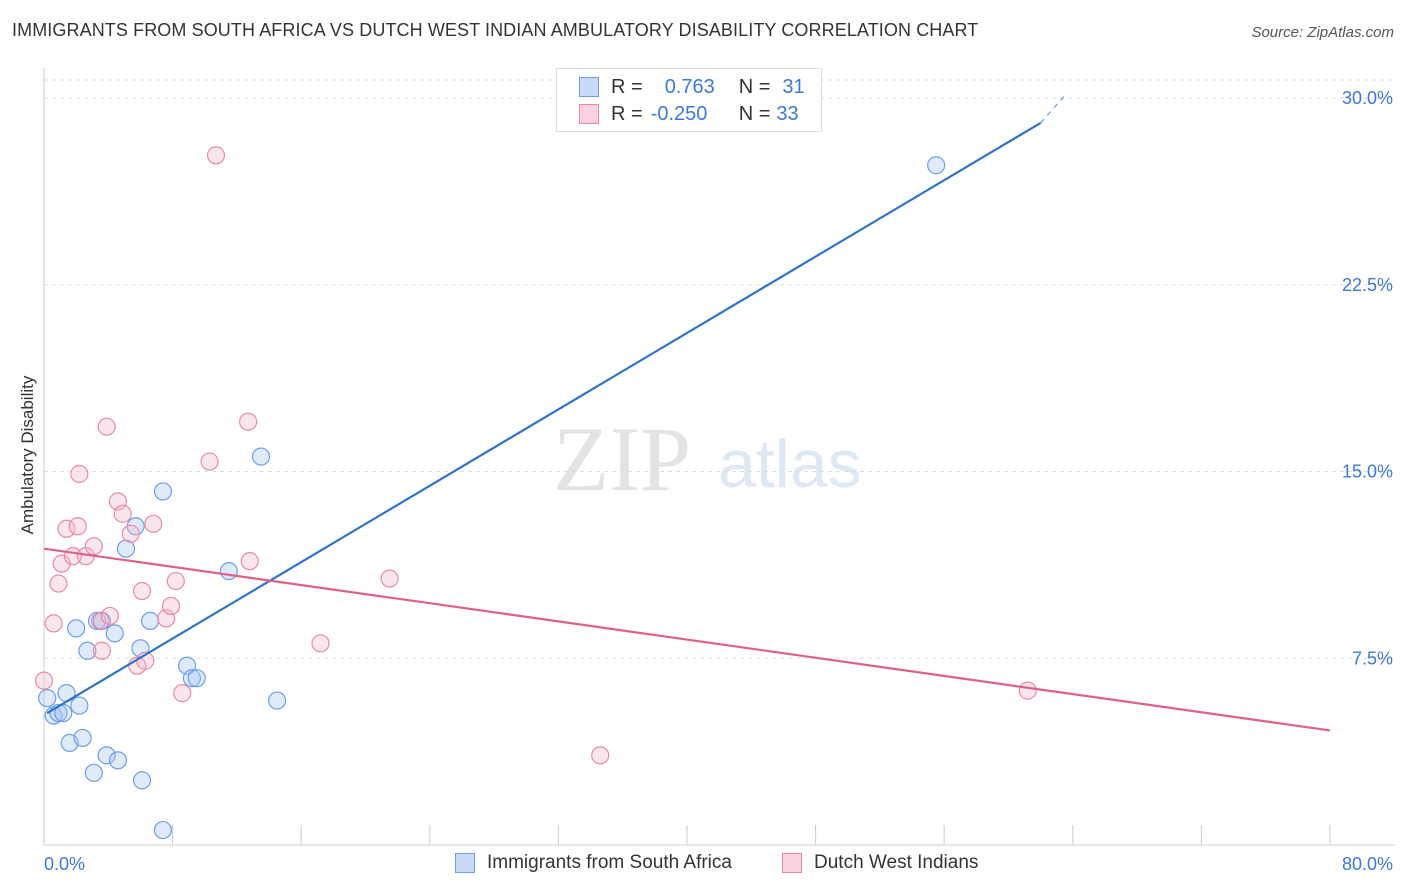 The width and height of the screenshot is (1406, 892). I want to click on series-swatch-pink, so click(792, 863).